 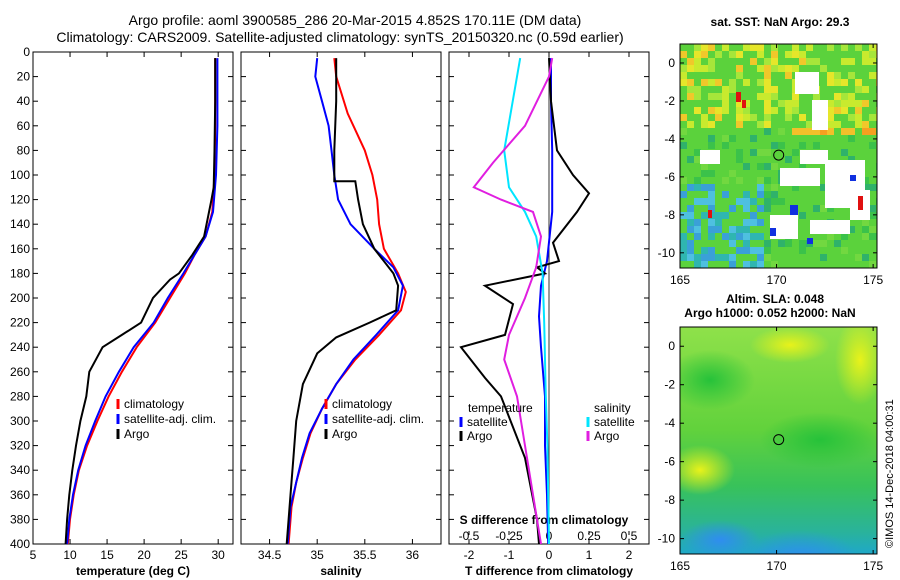 I want to click on x-tick-label: 0, so click(x=549, y=555).